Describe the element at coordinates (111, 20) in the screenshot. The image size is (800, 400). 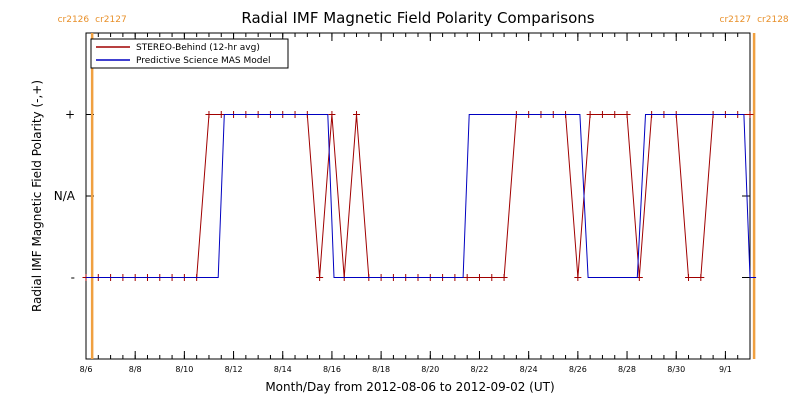
I see `carrington-label-after: cr2127` at that location.